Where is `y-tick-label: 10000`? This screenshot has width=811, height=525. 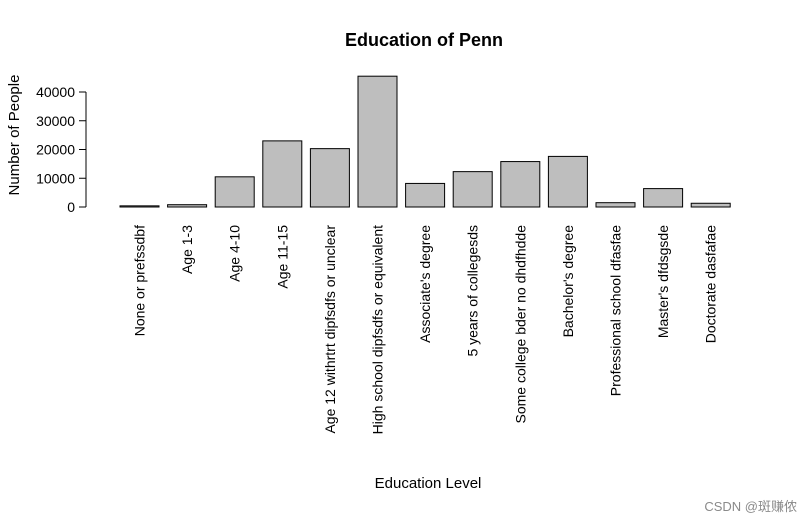 y-tick-label: 10000 is located at coordinates (55, 178).